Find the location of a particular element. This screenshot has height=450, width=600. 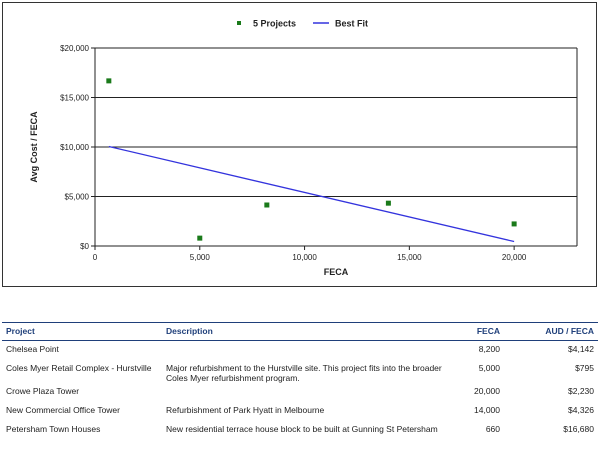

x-tick-label: 5,000 is located at coordinates (200, 257).